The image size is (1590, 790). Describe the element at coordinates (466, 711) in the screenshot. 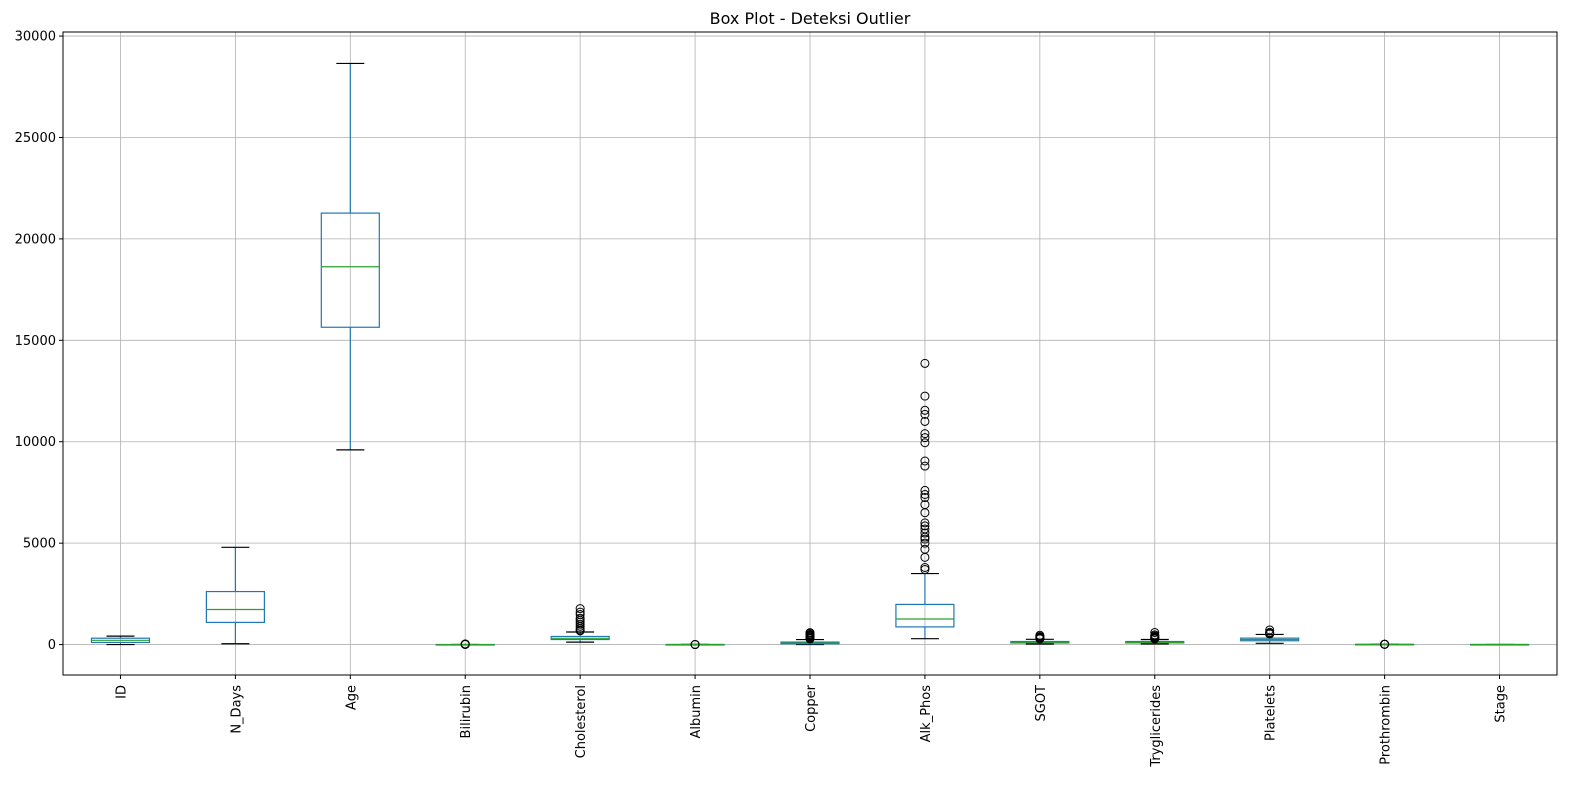

I see `x-tick-label: Bilirubin` at that location.